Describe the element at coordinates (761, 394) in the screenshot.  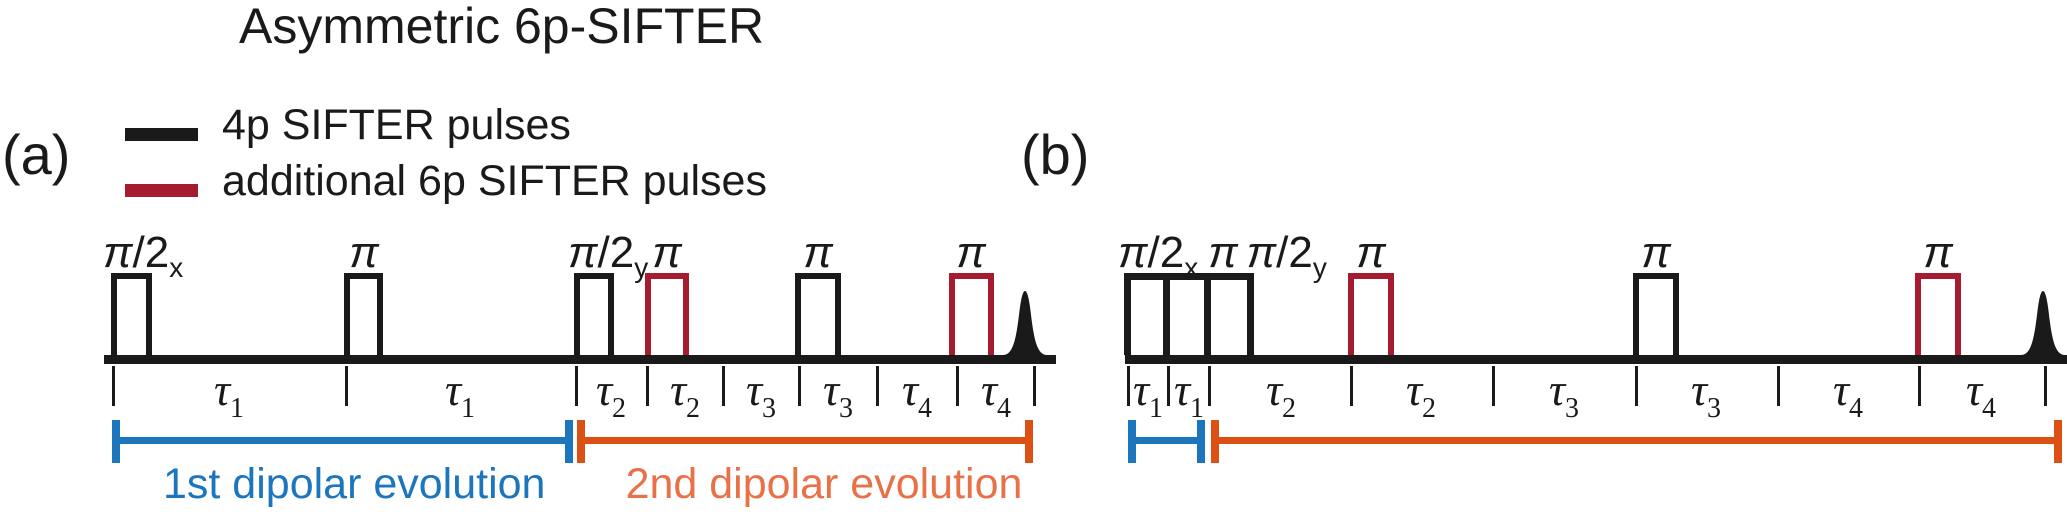
I see `panel-a-delay-tau3-1: τ3` at that location.